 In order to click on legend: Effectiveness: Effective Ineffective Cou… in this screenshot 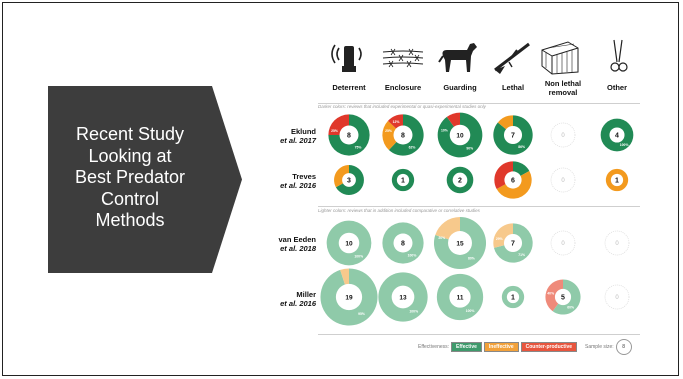, I will do `click(525, 347)`.